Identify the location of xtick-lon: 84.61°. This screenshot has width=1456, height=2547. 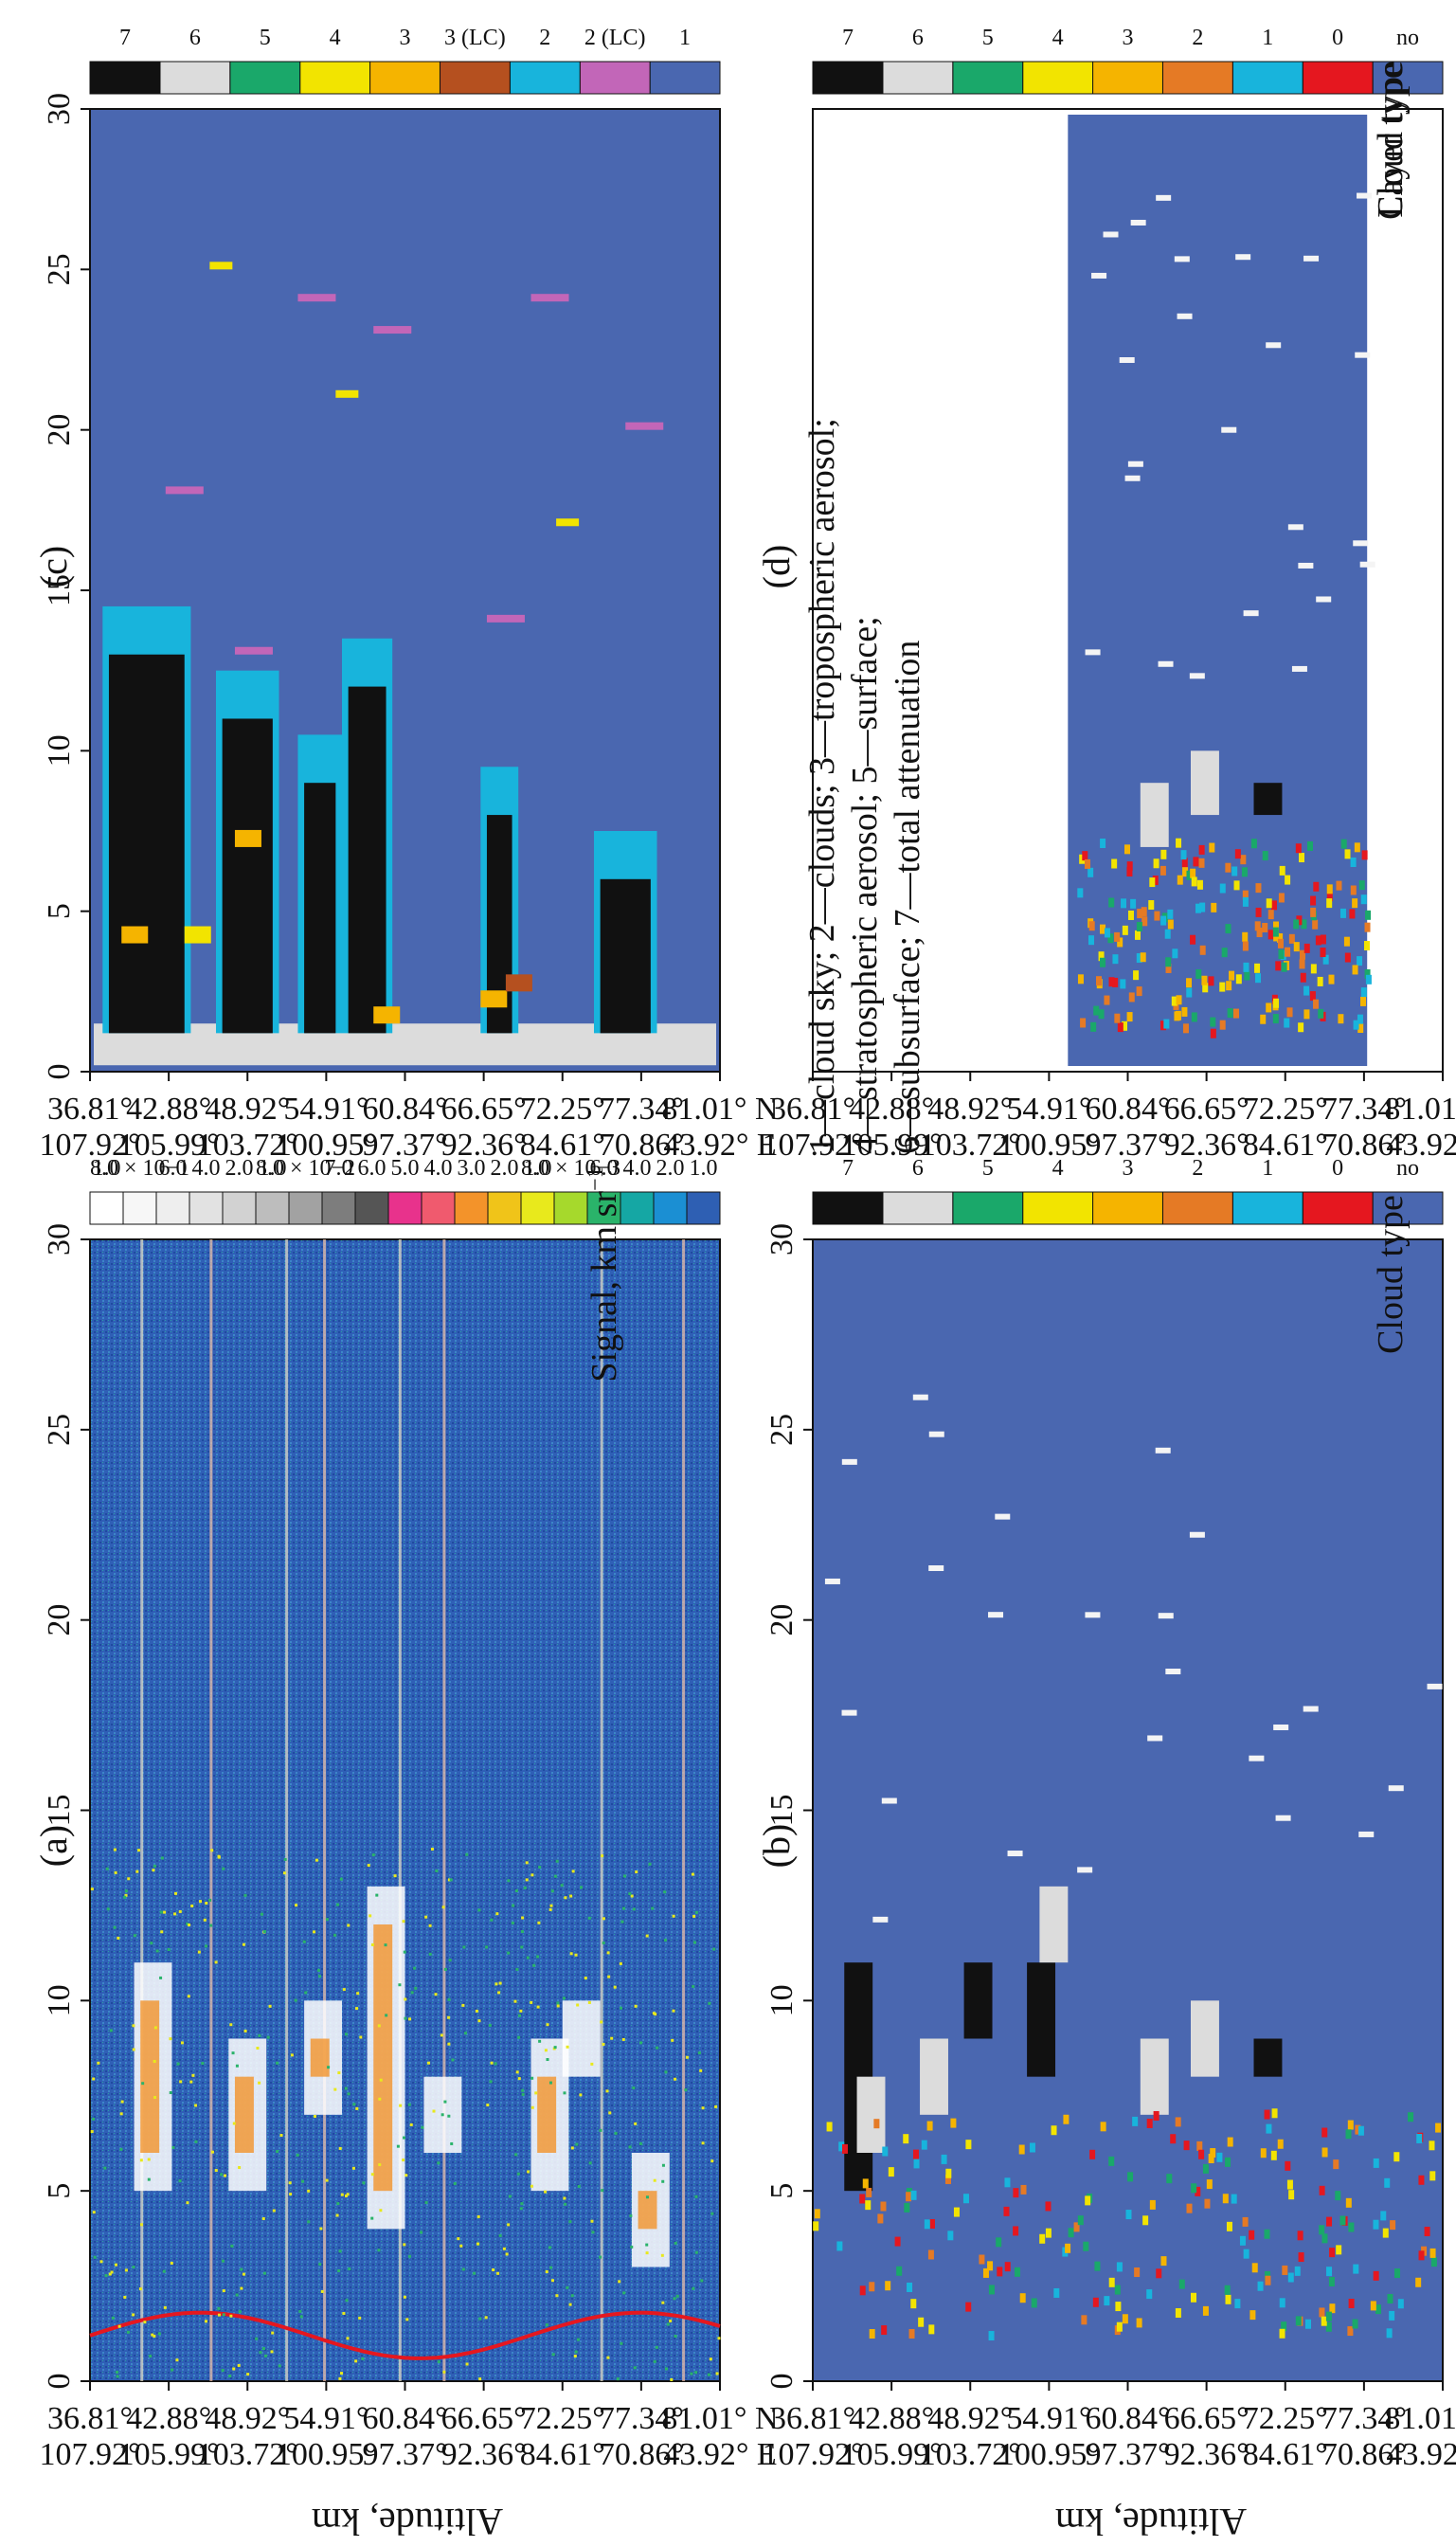
(563, 2454).